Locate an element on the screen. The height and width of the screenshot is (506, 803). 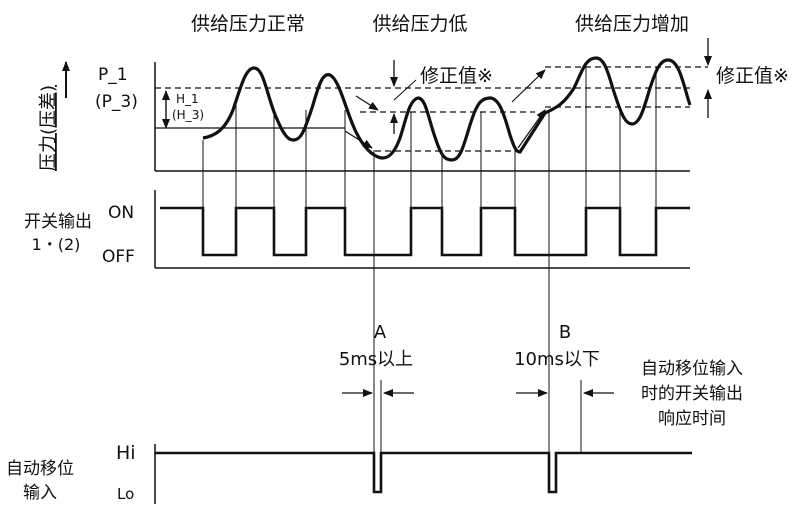
header-increase: 供给压力增加 is located at coordinates (632, 24).